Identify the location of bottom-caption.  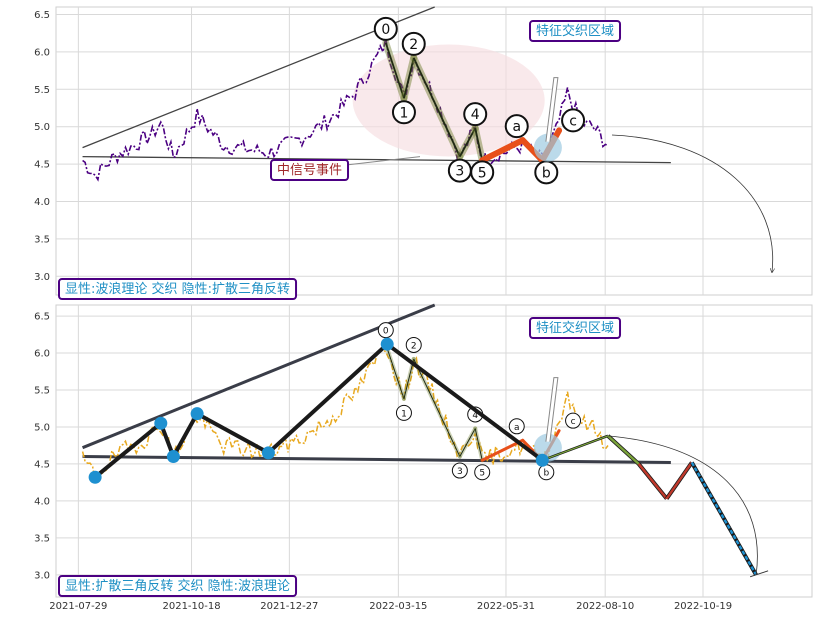
(178, 586).